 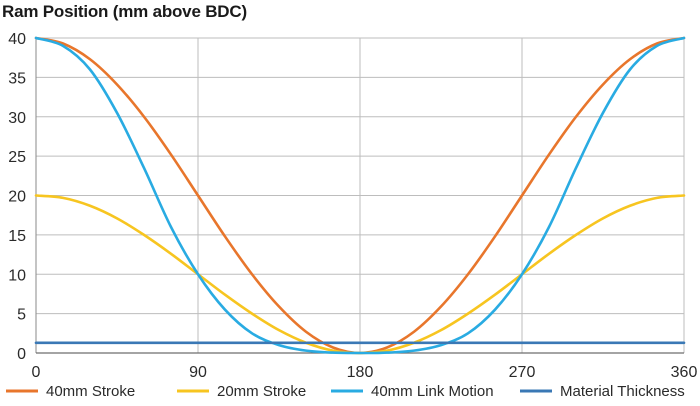 I want to click on y-tick-label: 0, so click(x=21, y=354).